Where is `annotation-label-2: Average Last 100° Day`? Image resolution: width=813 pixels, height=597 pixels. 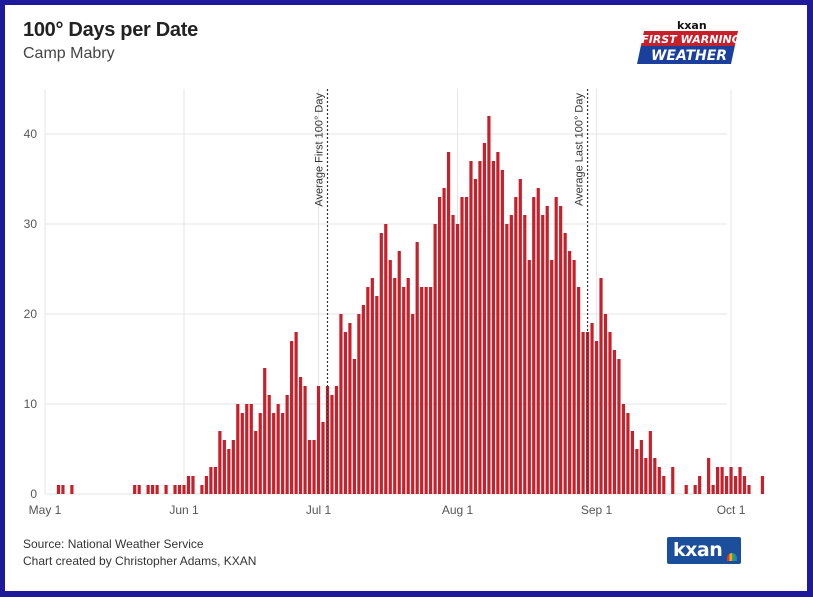 annotation-label-2: Average Last 100° Day is located at coordinates (580, 150).